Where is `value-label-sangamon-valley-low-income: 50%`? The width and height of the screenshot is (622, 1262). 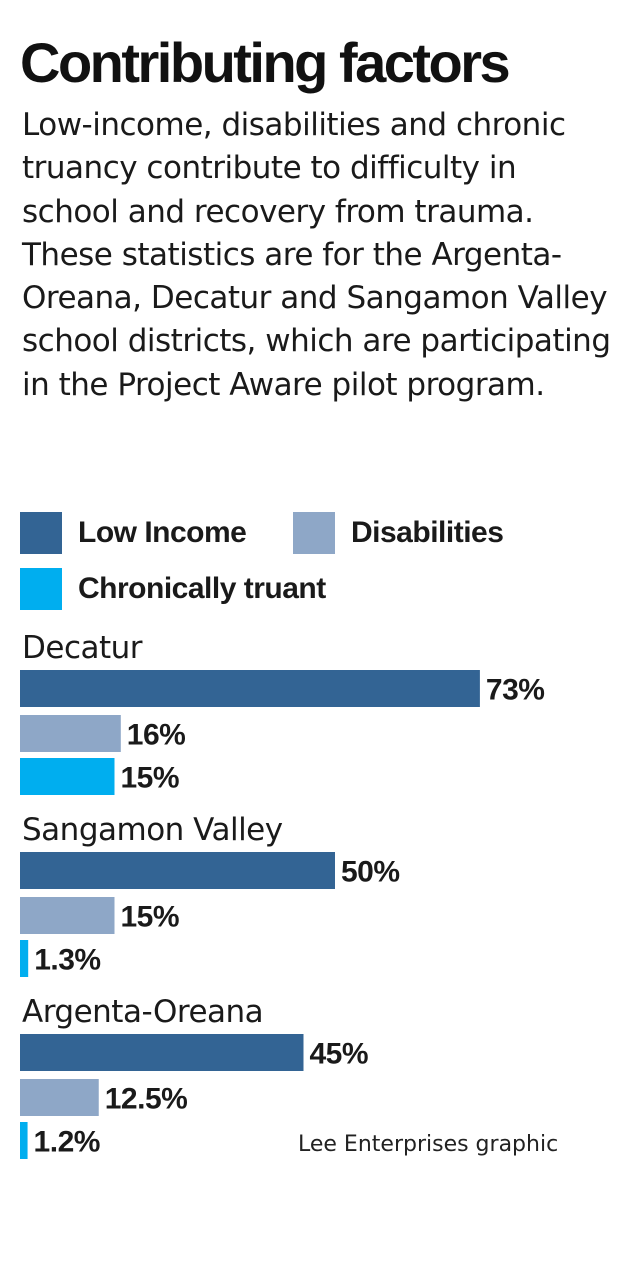 value-label-sangamon-valley-low-income: 50% is located at coordinates (370, 872).